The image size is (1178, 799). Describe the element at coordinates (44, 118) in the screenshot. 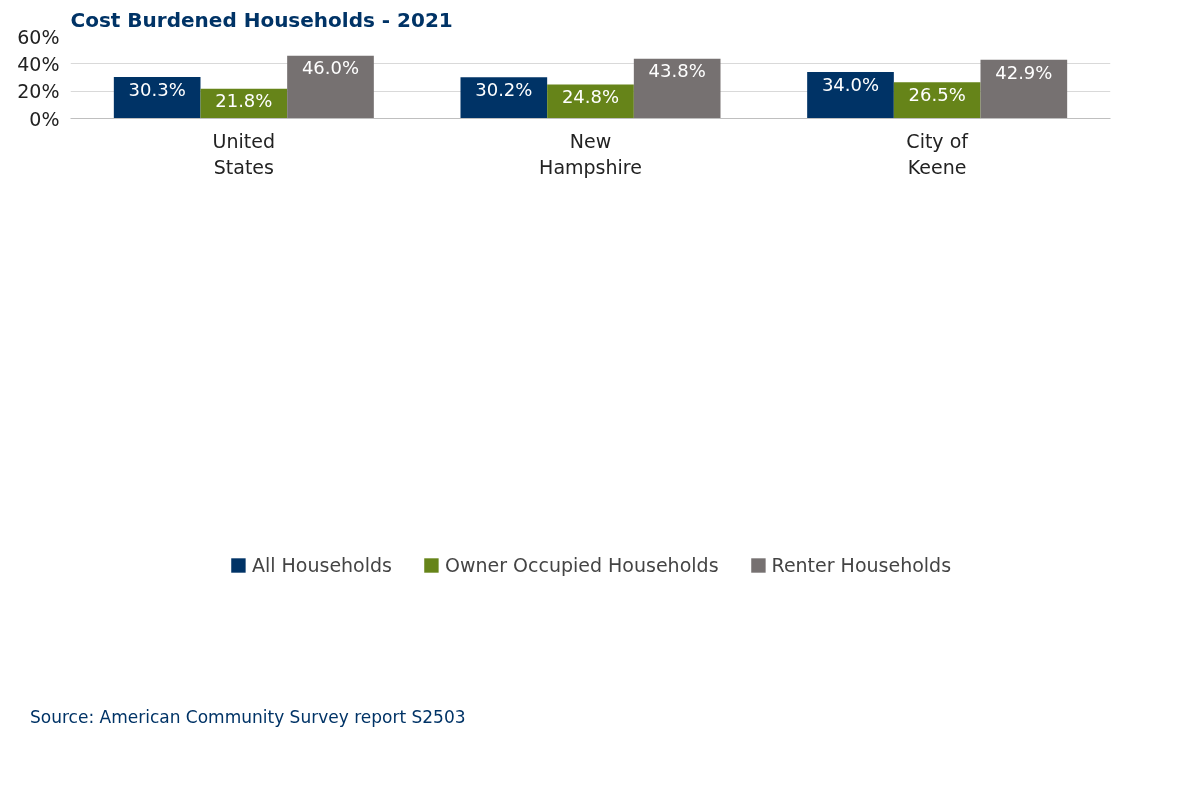

I see `y-tick-label: 0%` at that location.